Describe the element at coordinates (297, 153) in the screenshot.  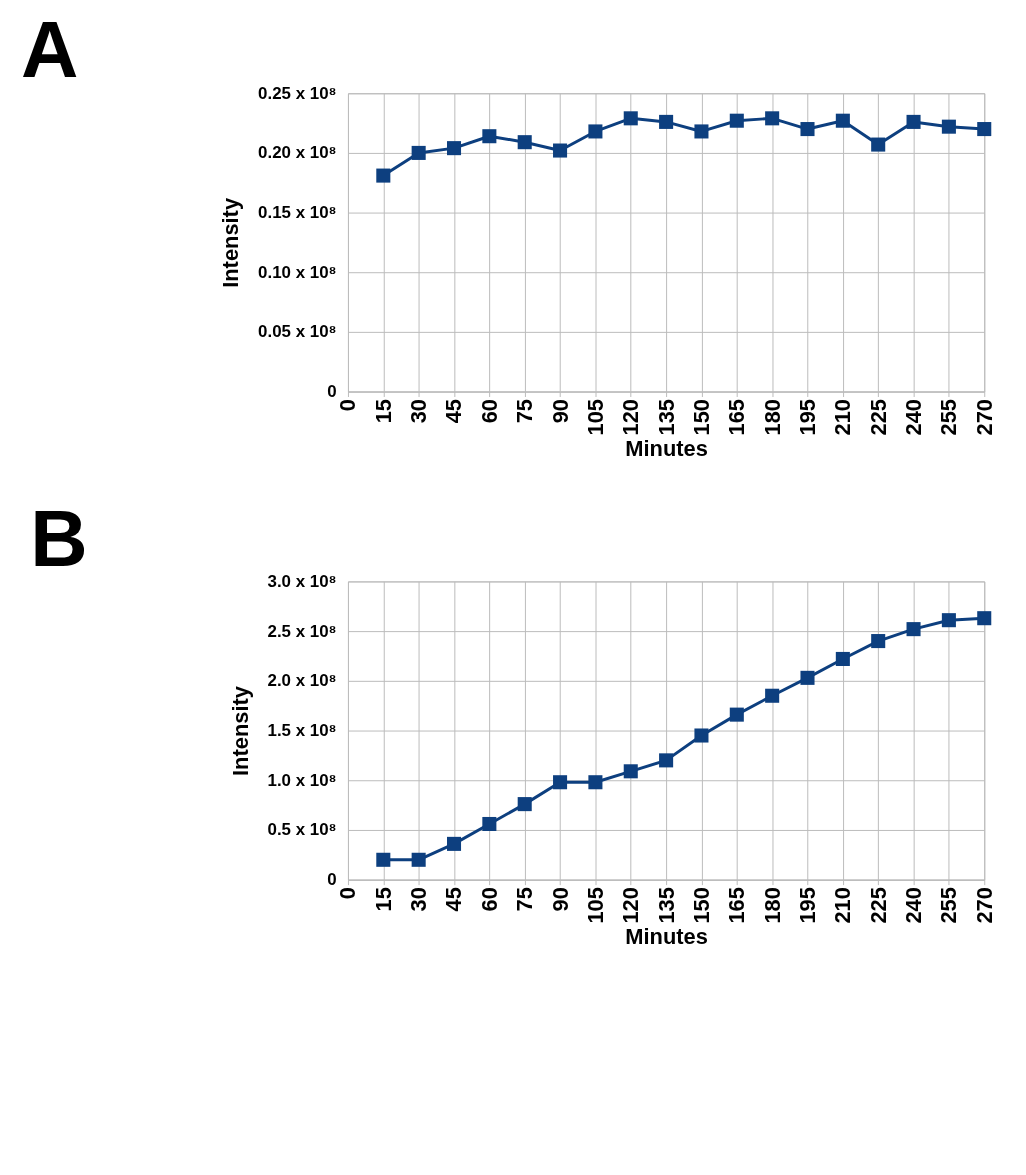
I see `y-tick-label: 0.20 x 10⁸` at that location.